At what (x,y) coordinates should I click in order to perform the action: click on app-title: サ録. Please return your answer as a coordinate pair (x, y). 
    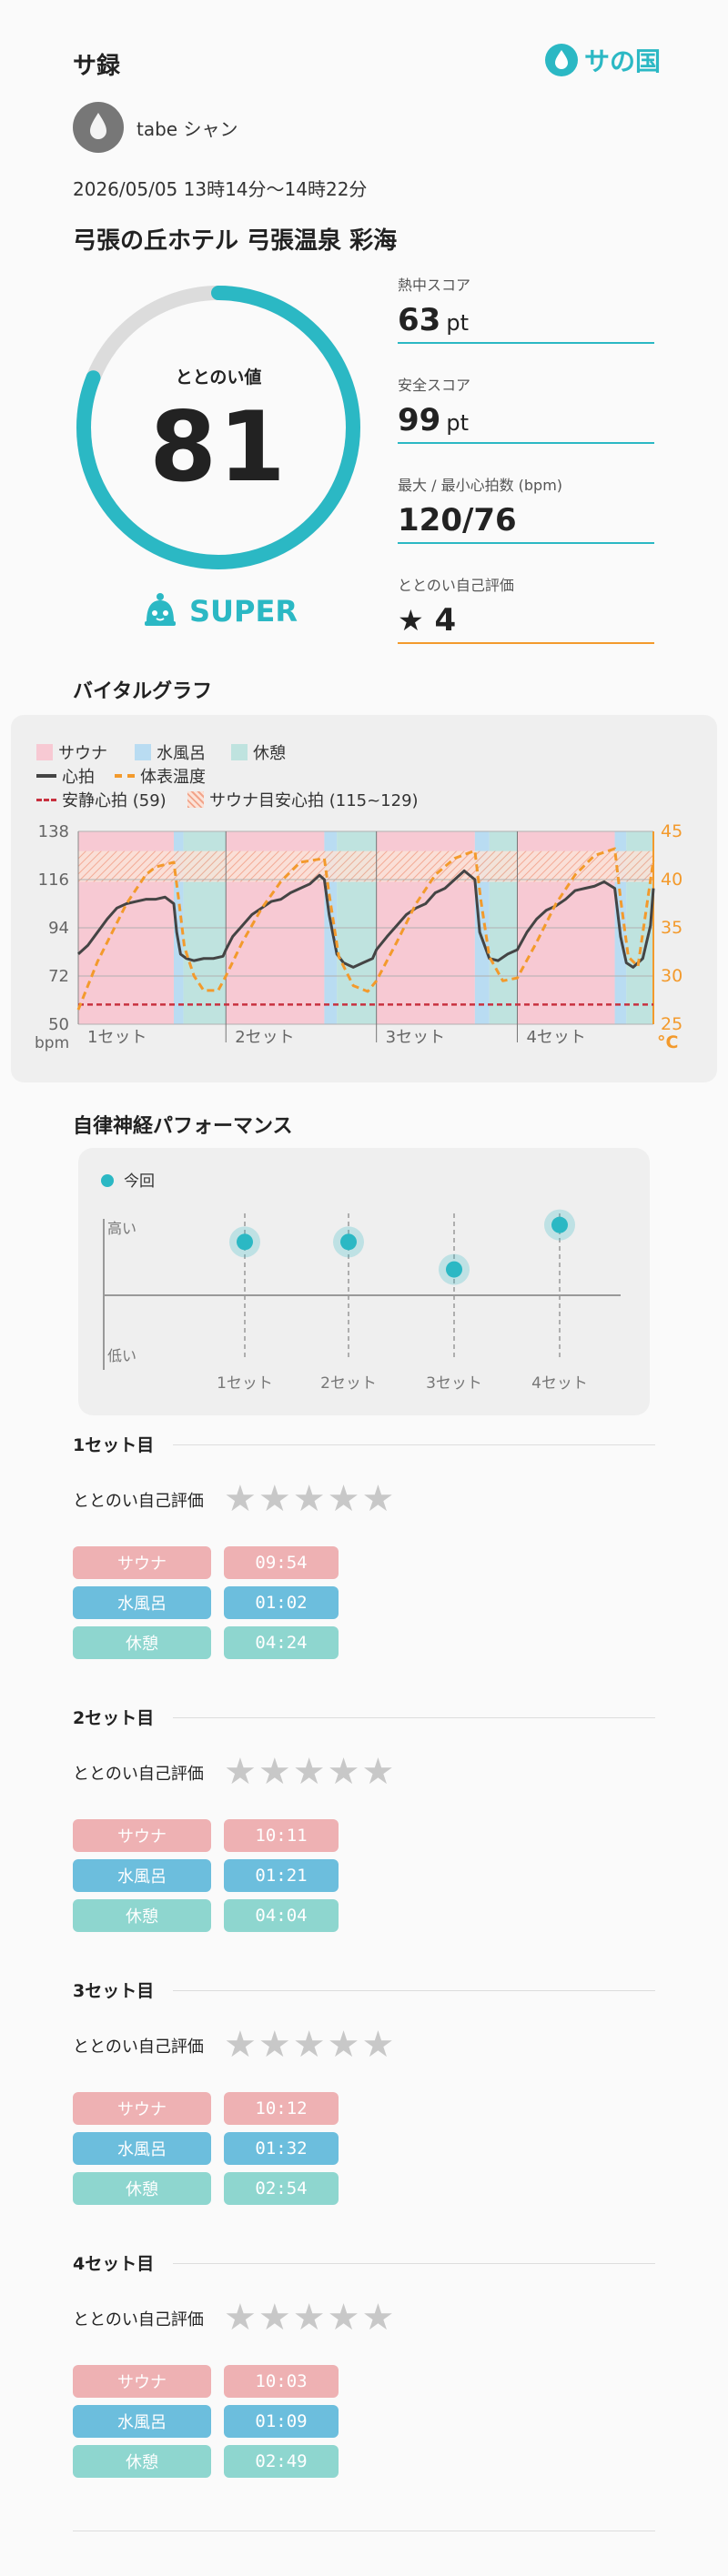
    Looking at the image, I should click on (97, 66).